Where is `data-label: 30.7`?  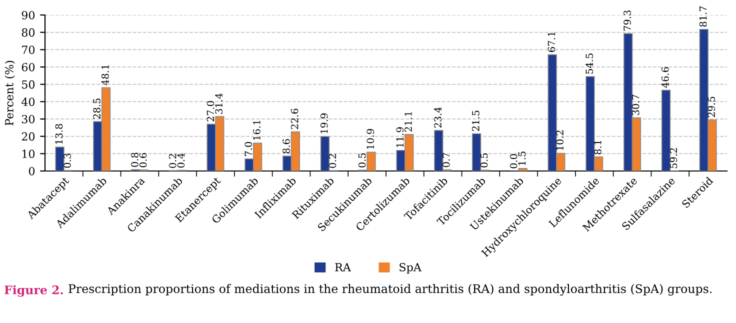
data-label: 30.7 is located at coordinates (636, 104).